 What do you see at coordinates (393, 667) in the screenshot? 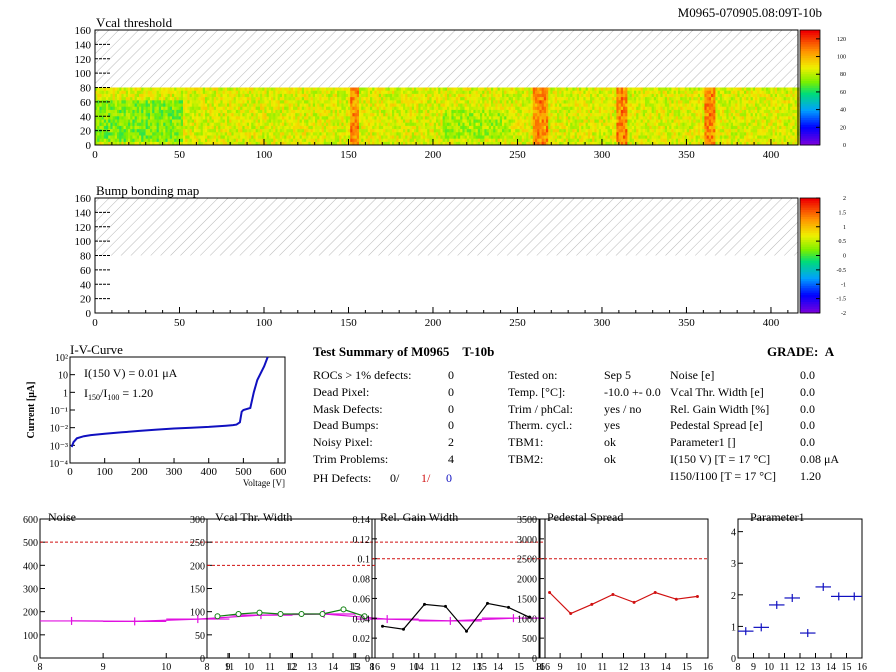
I see `x-tick-label: 9` at bounding box center [393, 667].